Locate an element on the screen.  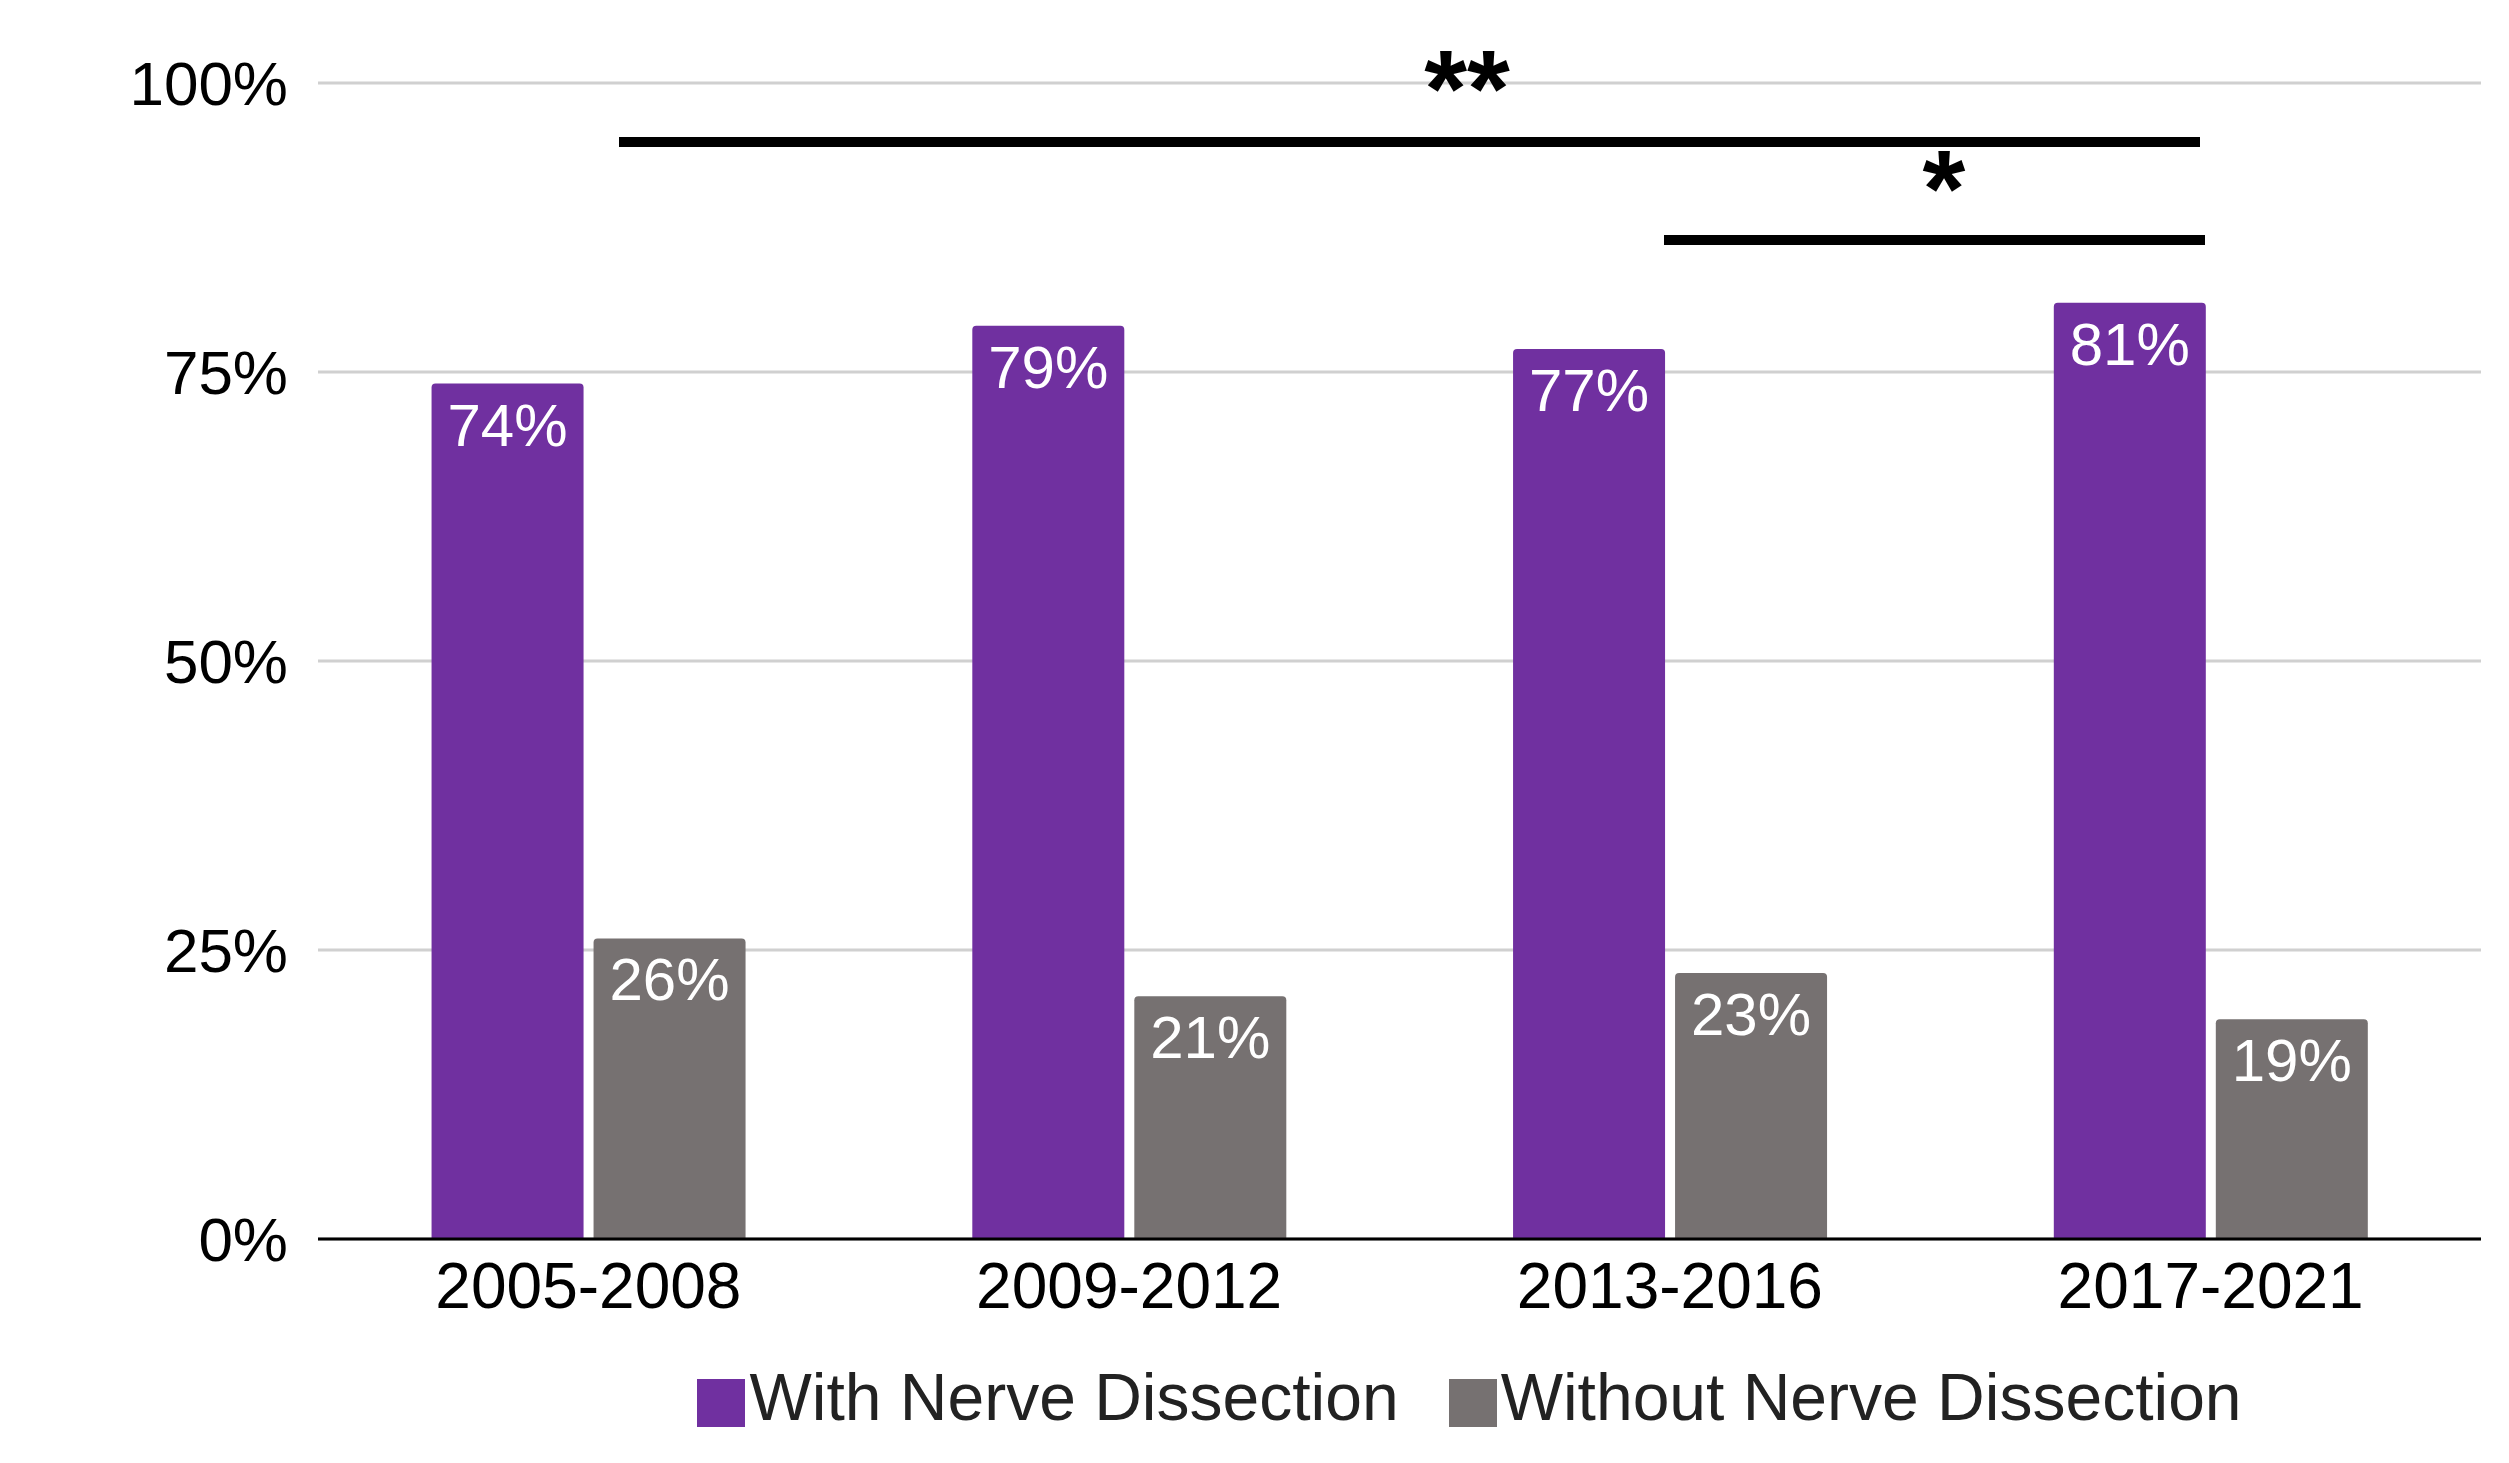
y-tick-label: 50% is located at coordinates (225, 662).